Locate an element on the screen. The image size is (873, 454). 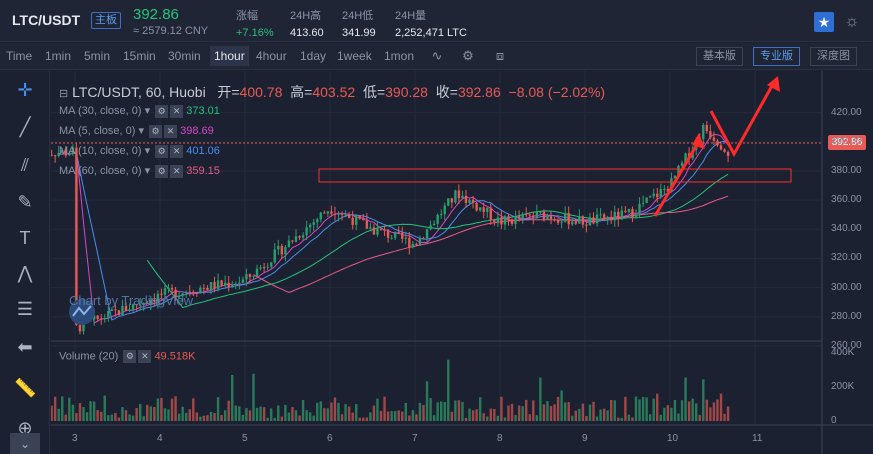
pair-title: LTC/USDT is located at coordinates (46, 20).